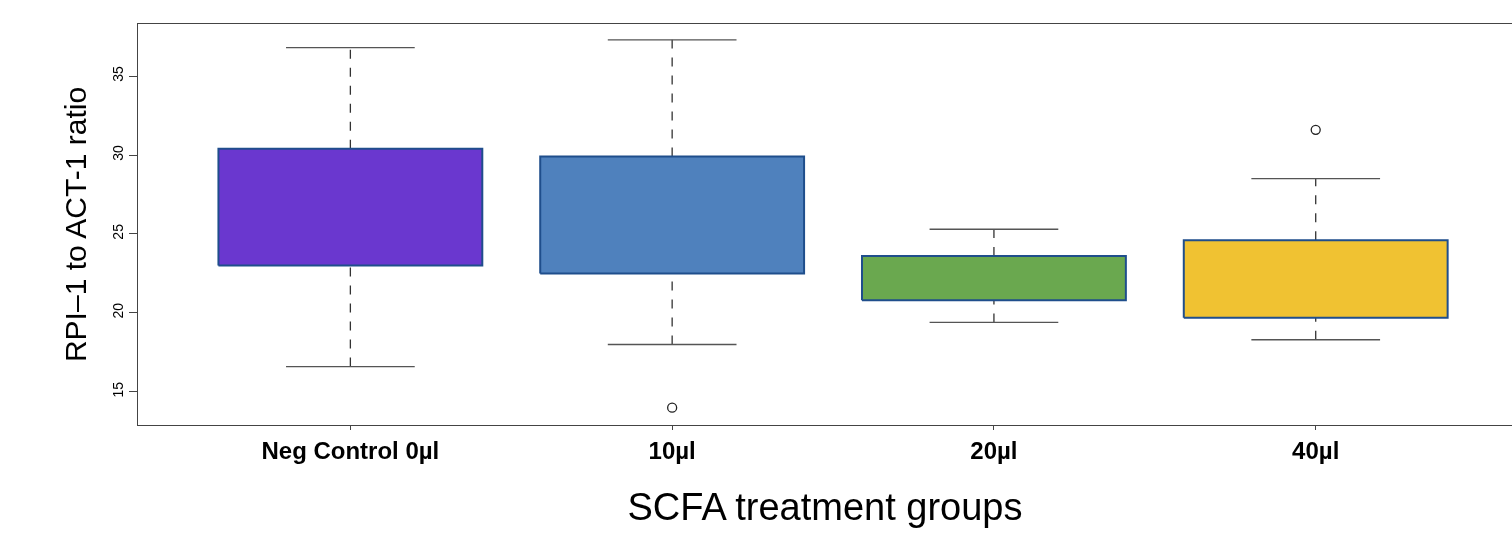 Image resolution: width=1512 pixels, height=552 pixels. What do you see at coordinates (1316, 450) in the screenshot?
I see `x-tick-label: 40µl` at bounding box center [1316, 450].